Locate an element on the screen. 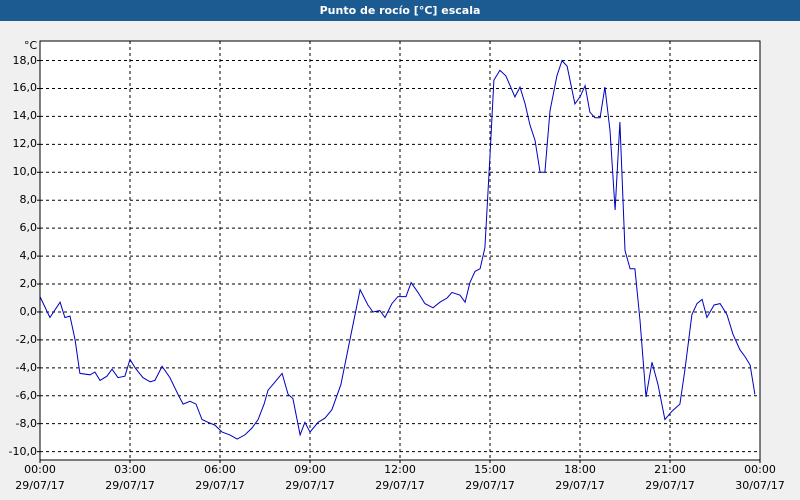 Image resolution: width=800 pixels, height=500 pixels. x-tick-label: 03:00 29/07/17 is located at coordinates (130, 477).